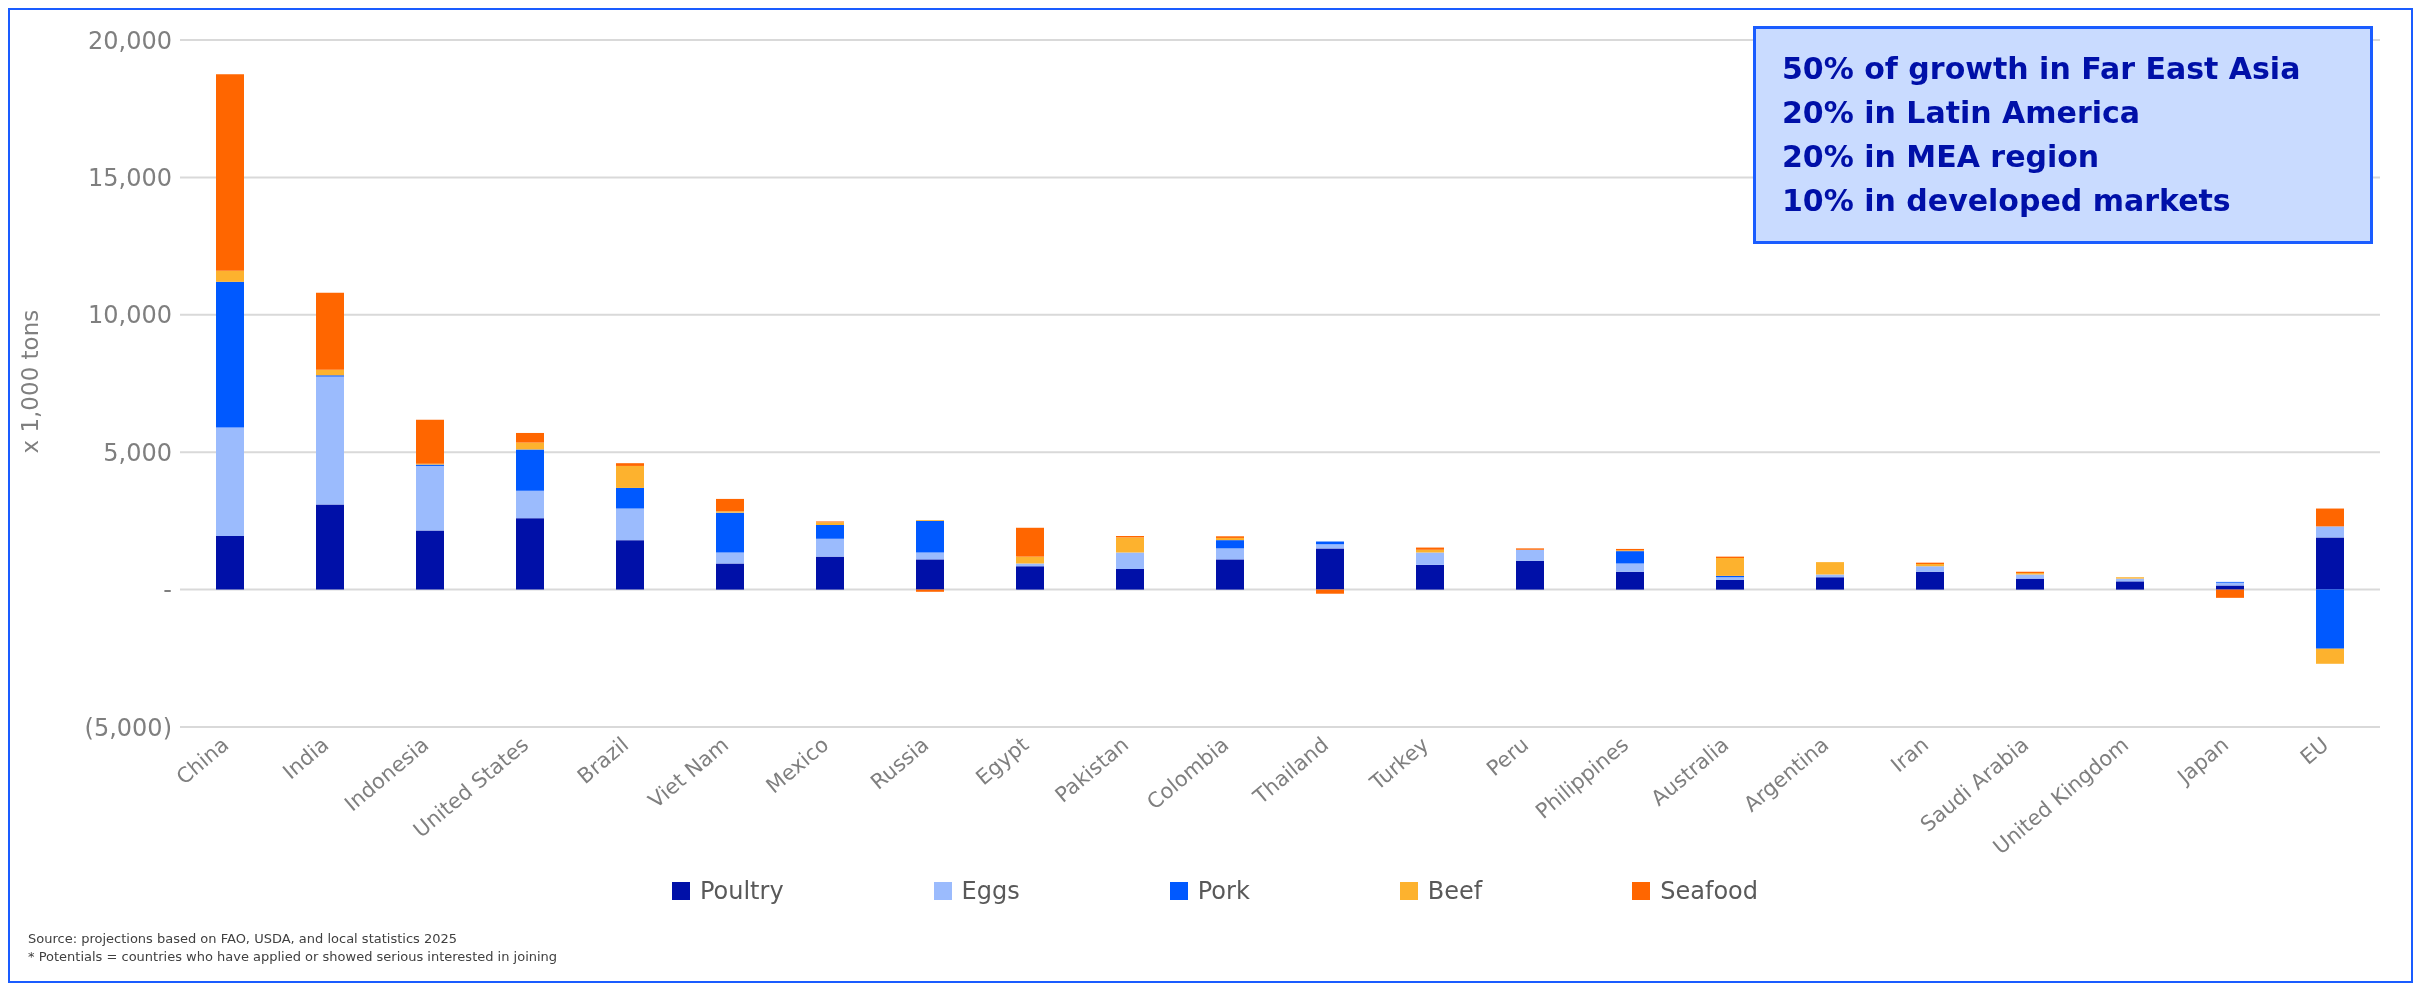 This screenshot has height=991, width=2425. Describe the element at coordinates (293, 957) in the screenshot. I see `text: * Potentials = countries who have applied or showed serious interested in joining` at that location.